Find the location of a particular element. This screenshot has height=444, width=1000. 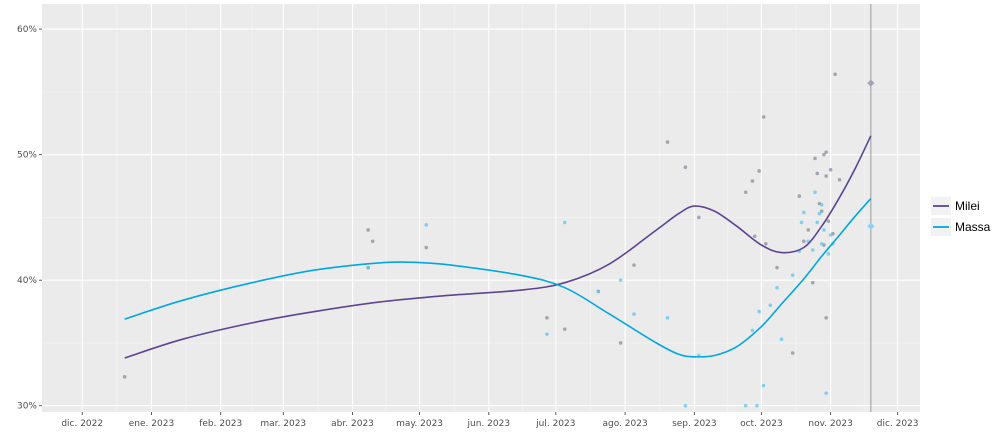

y-tick-label: 50% is located at coordinates (27, 156).